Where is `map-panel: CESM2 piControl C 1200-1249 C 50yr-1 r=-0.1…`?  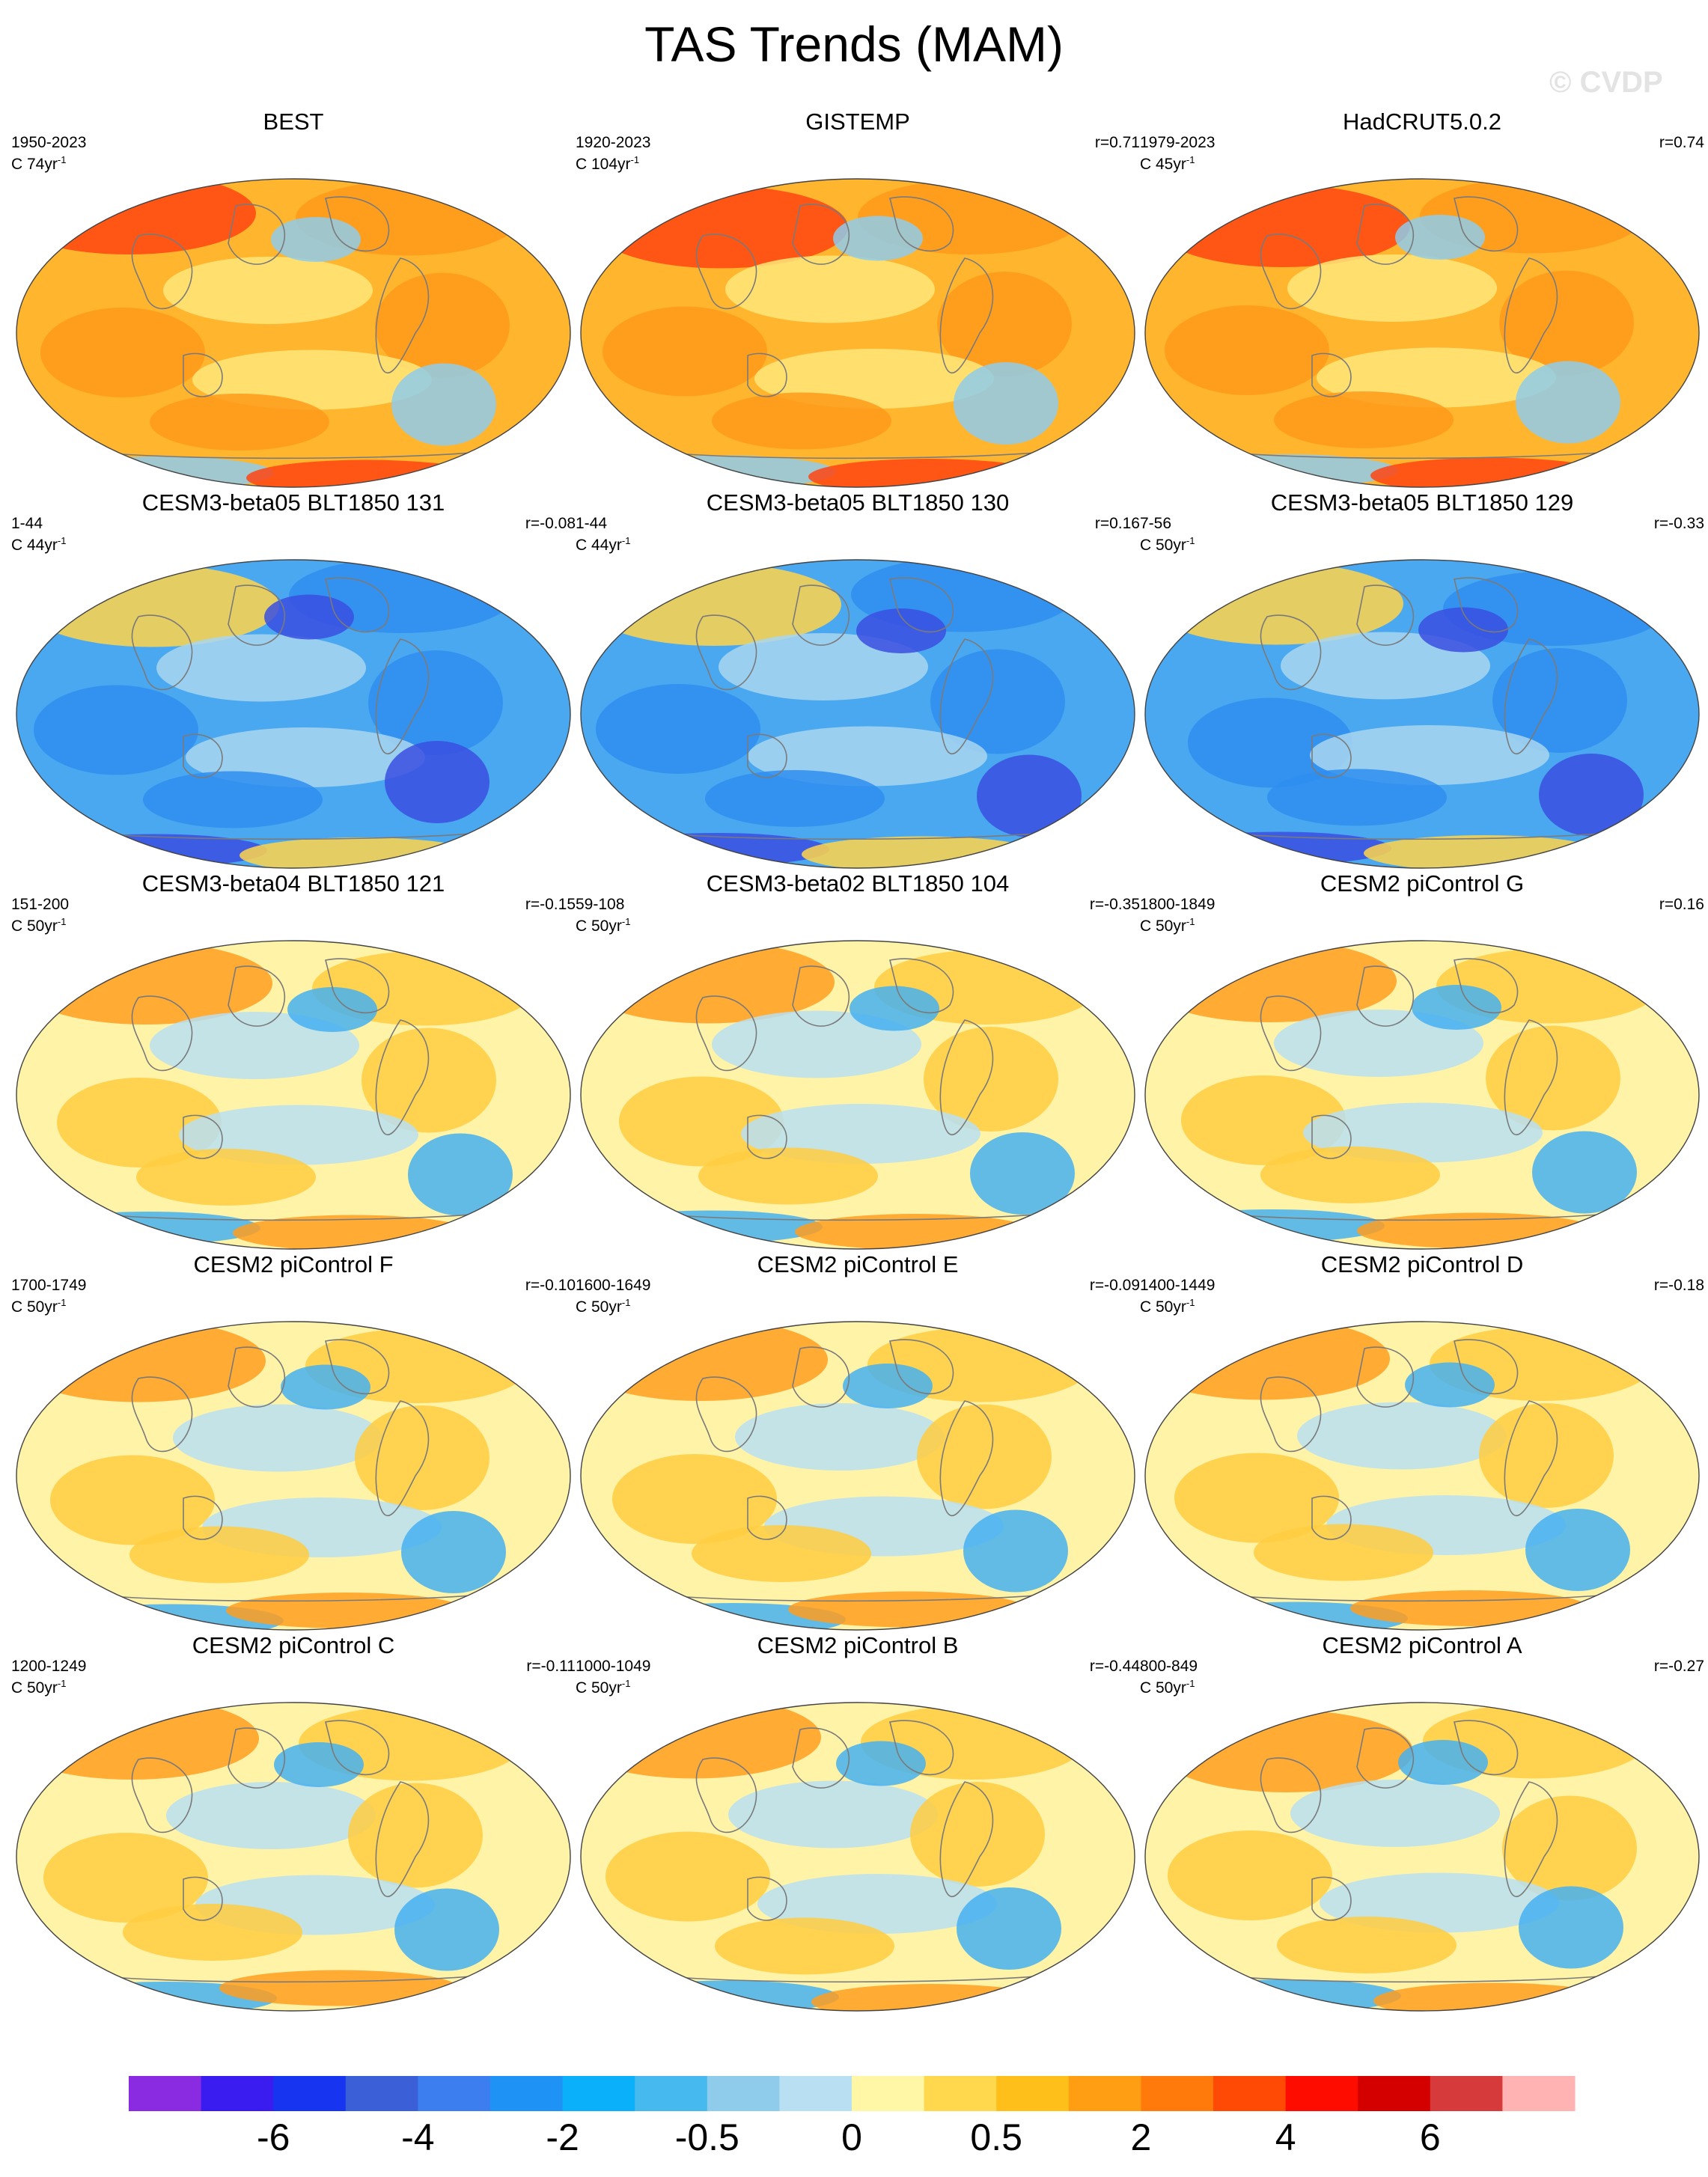 map-panel: CESM2 piControl C 1200-1249 C 50yr-1 r=-0.1… is located at coordinates (293, 1823).